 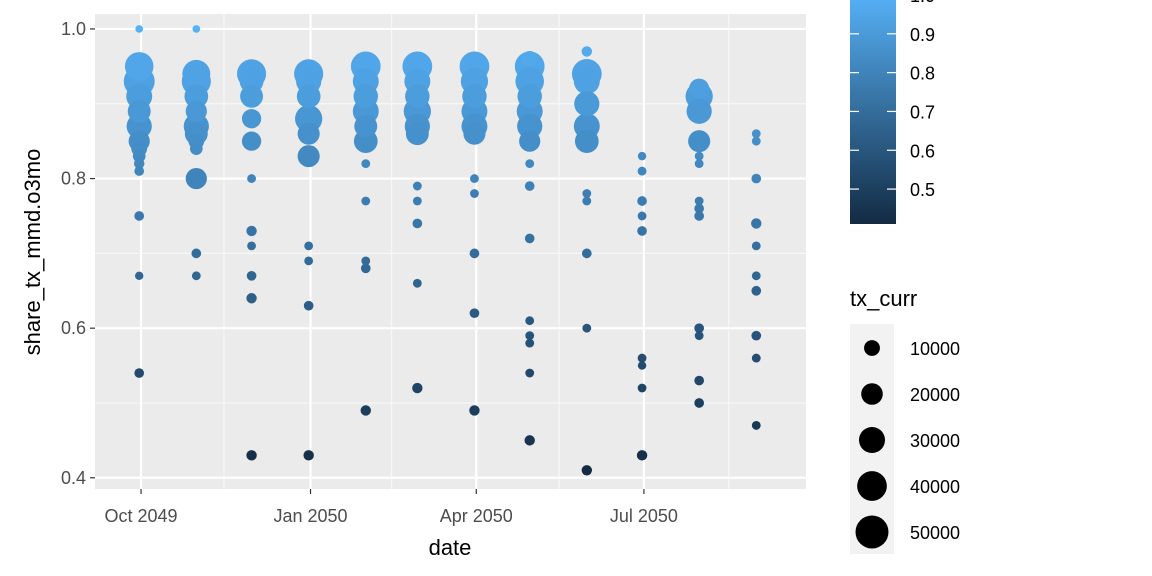 What do you see at coordinates (922, 151) in the screenshot?
I see `colorbar-tick-label: 0.6` at bounding box center [922, 151].